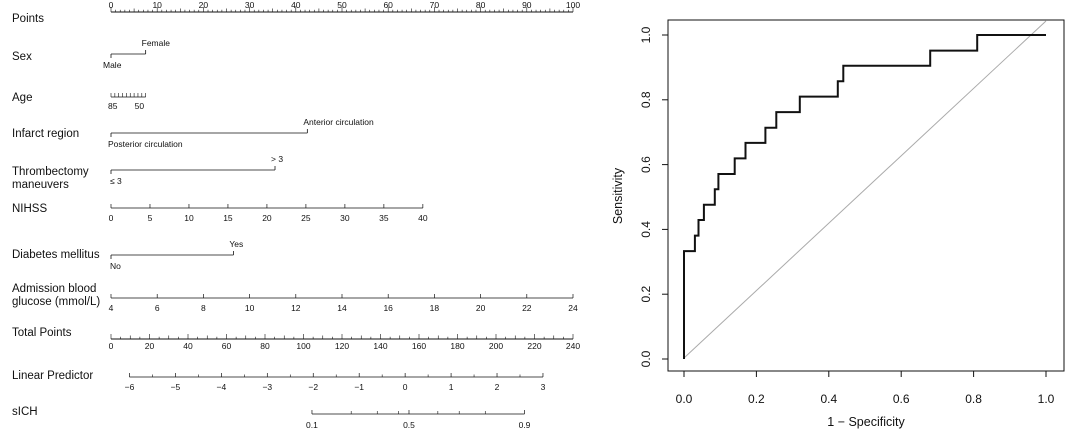  Describe the element at coordinates (338, 122) in the screenshot. I see `level-label: Anterior circulation` at that location.